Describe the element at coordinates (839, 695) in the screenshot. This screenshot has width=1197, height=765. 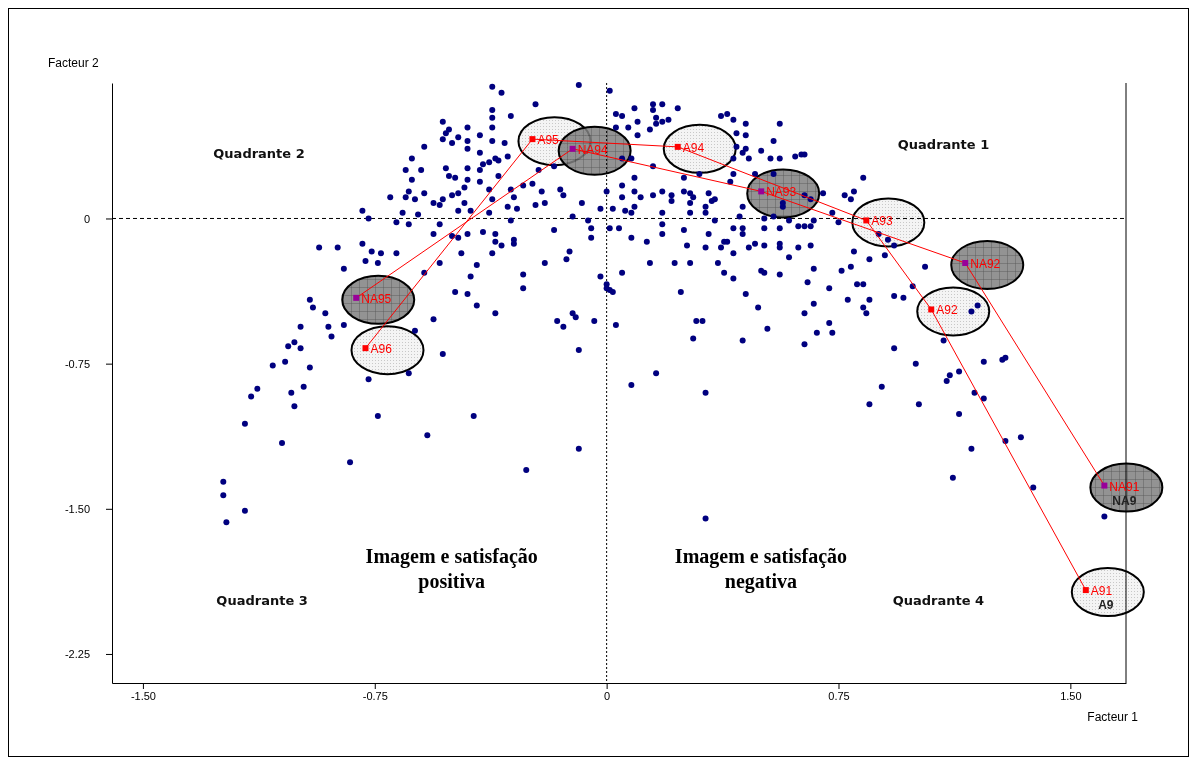
I see `x-tick-label: 0.75` at that location.